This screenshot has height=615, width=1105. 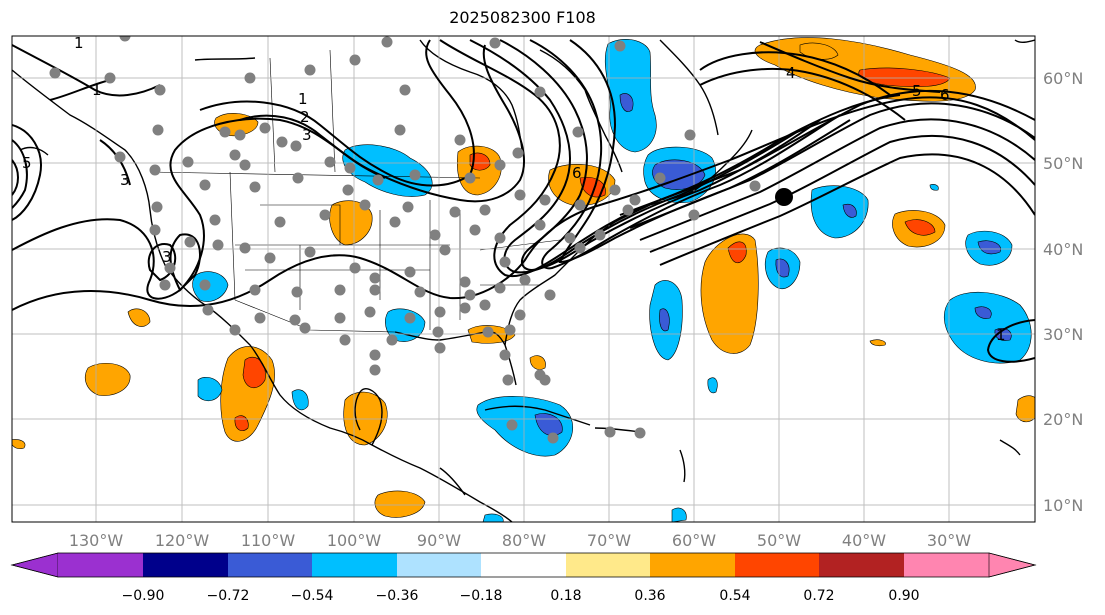 What do you see at coordinates (784, 197) in the screenshot?
I see `location-marker` at bounding box center [784, 197].